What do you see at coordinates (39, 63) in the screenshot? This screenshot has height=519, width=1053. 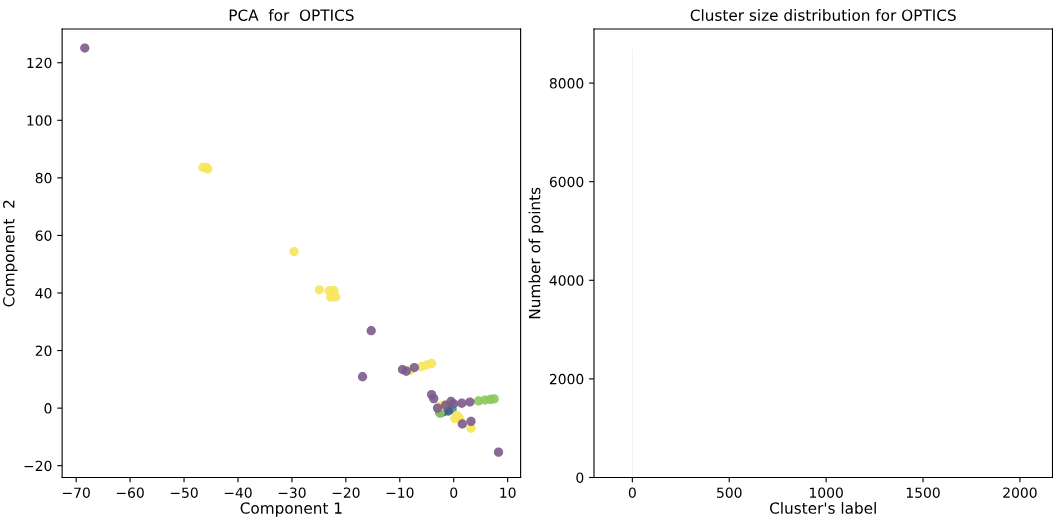 I see `y-tick-label: 120` at bounding box center [39, 63].